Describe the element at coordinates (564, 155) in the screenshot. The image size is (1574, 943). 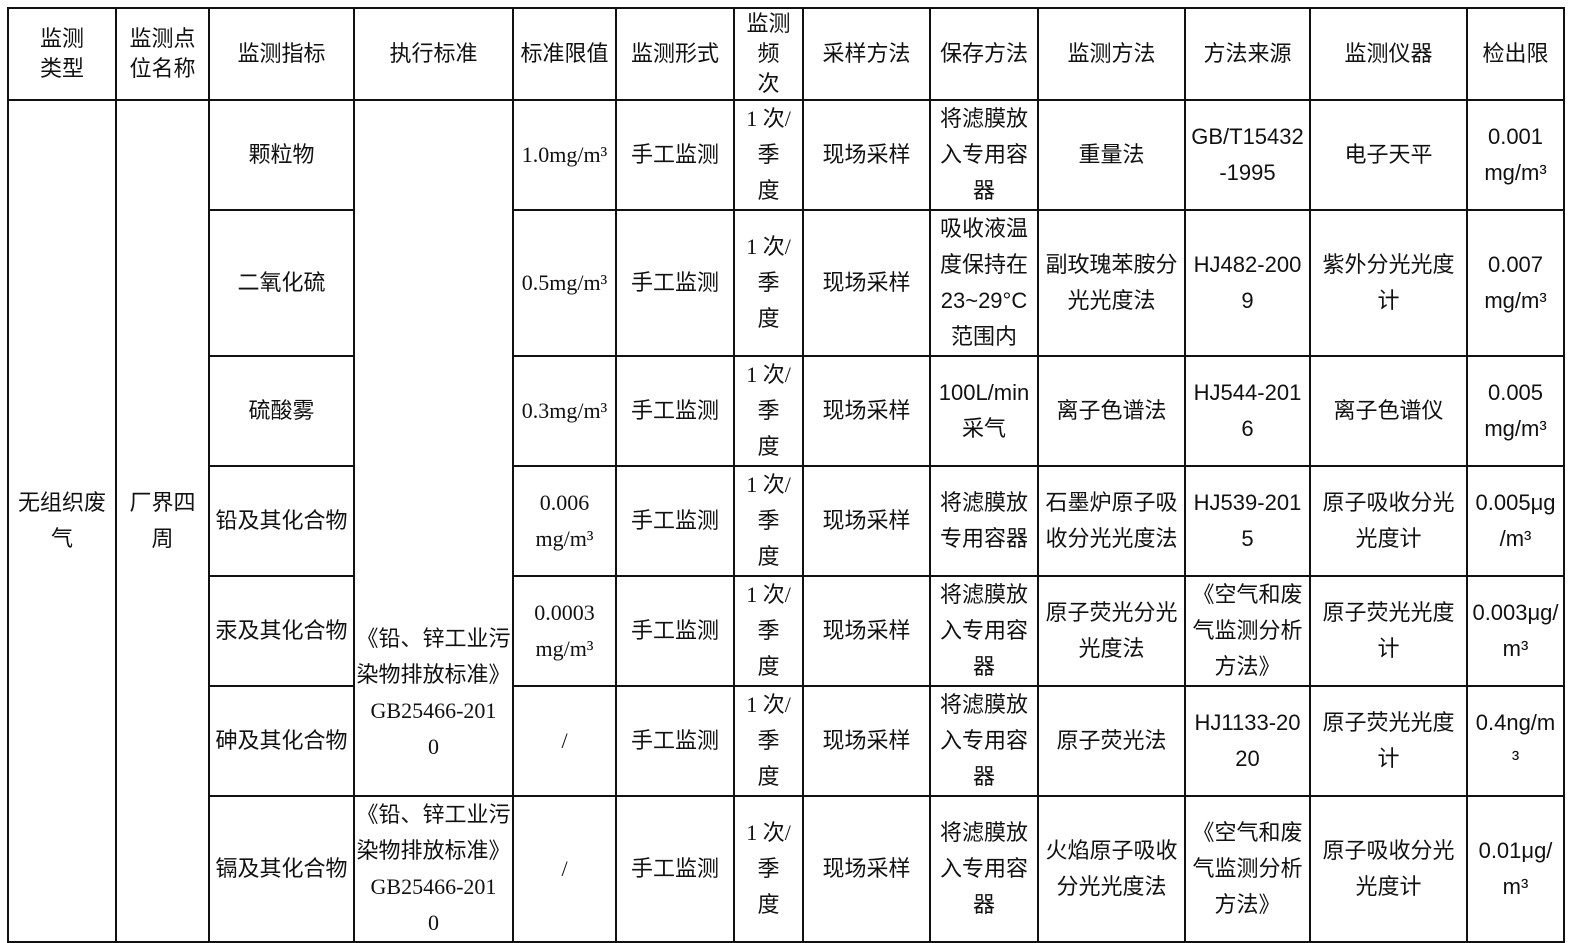
I see `limit-cell: 1.0mg/m³` at that location.